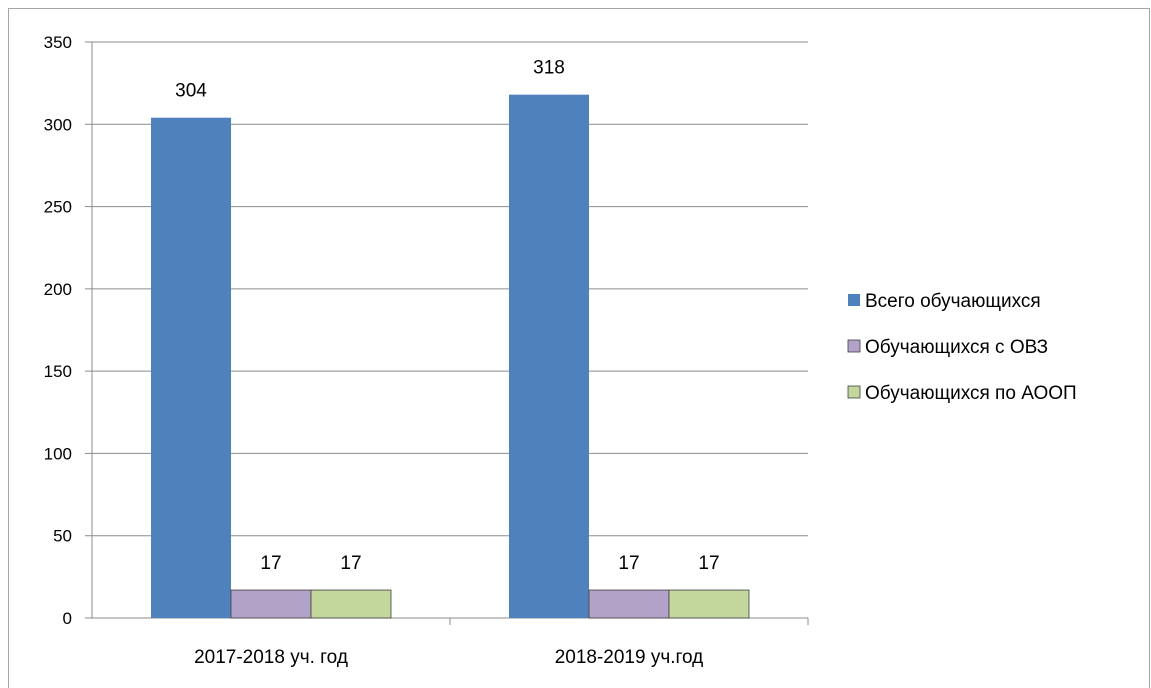 The height and width of the screenshot is (688, 1151). I want to click on x-tick-label: 2018-2019 уч.год, so click(629, 657).